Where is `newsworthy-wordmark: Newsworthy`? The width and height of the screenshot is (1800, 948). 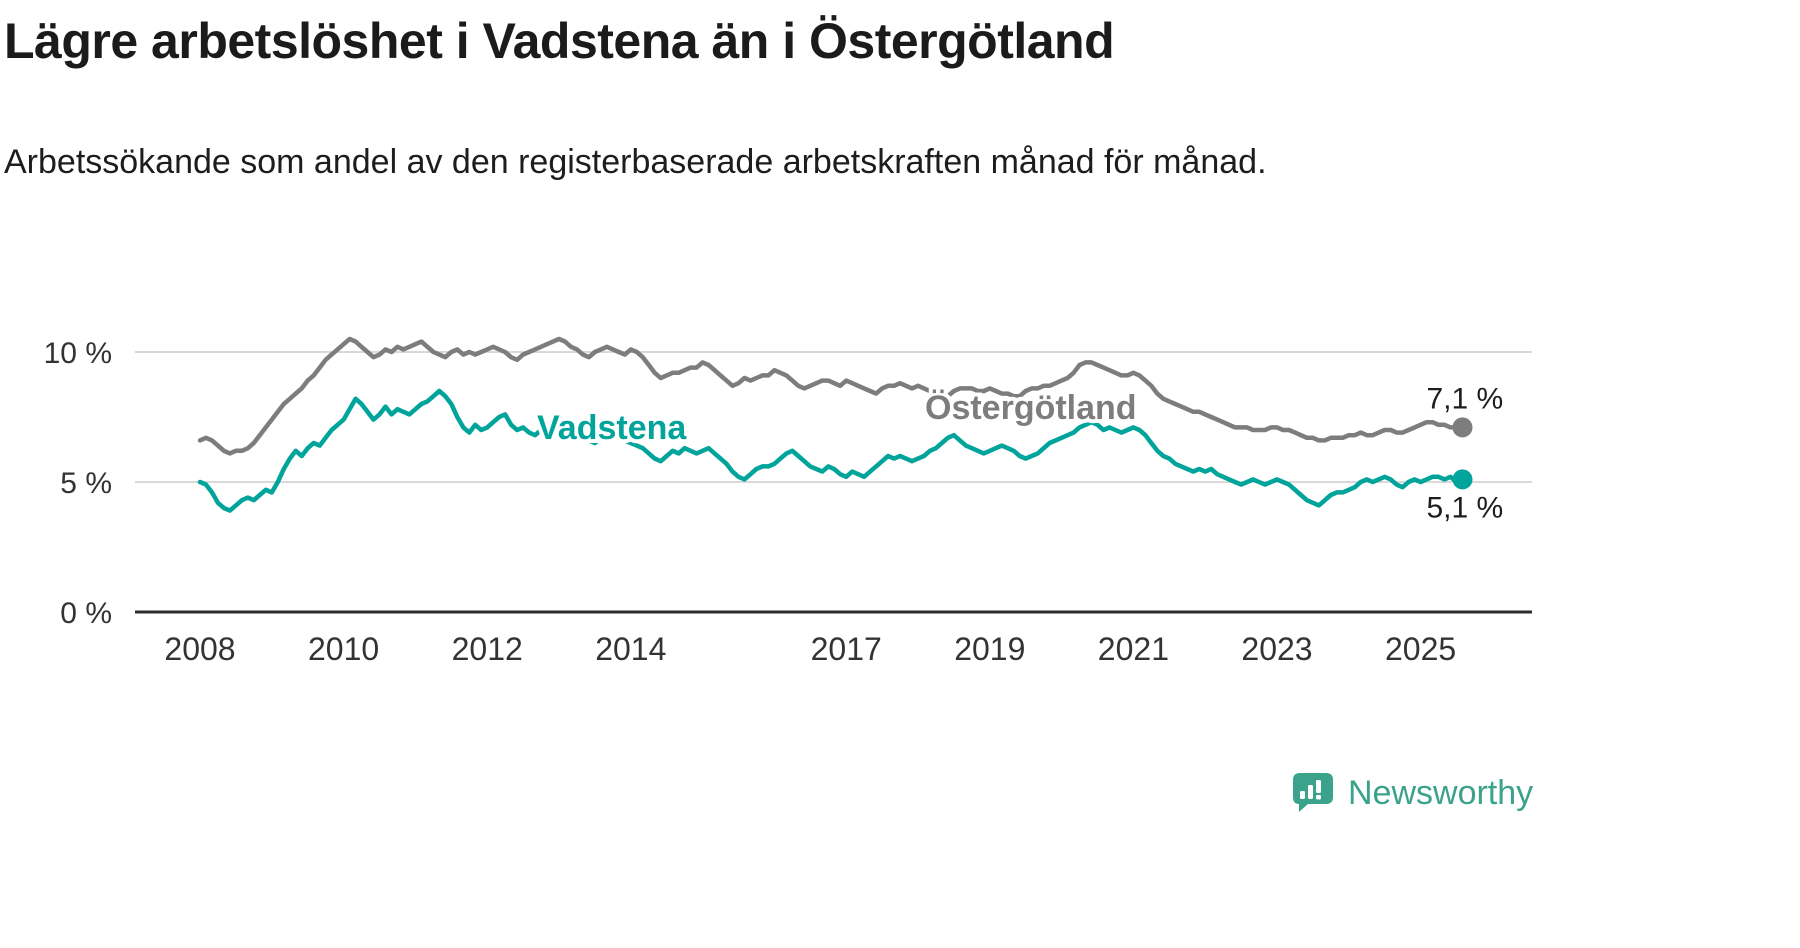 newsworthy-wordmark: Newsworthy is located at coordinates (1441, 792).